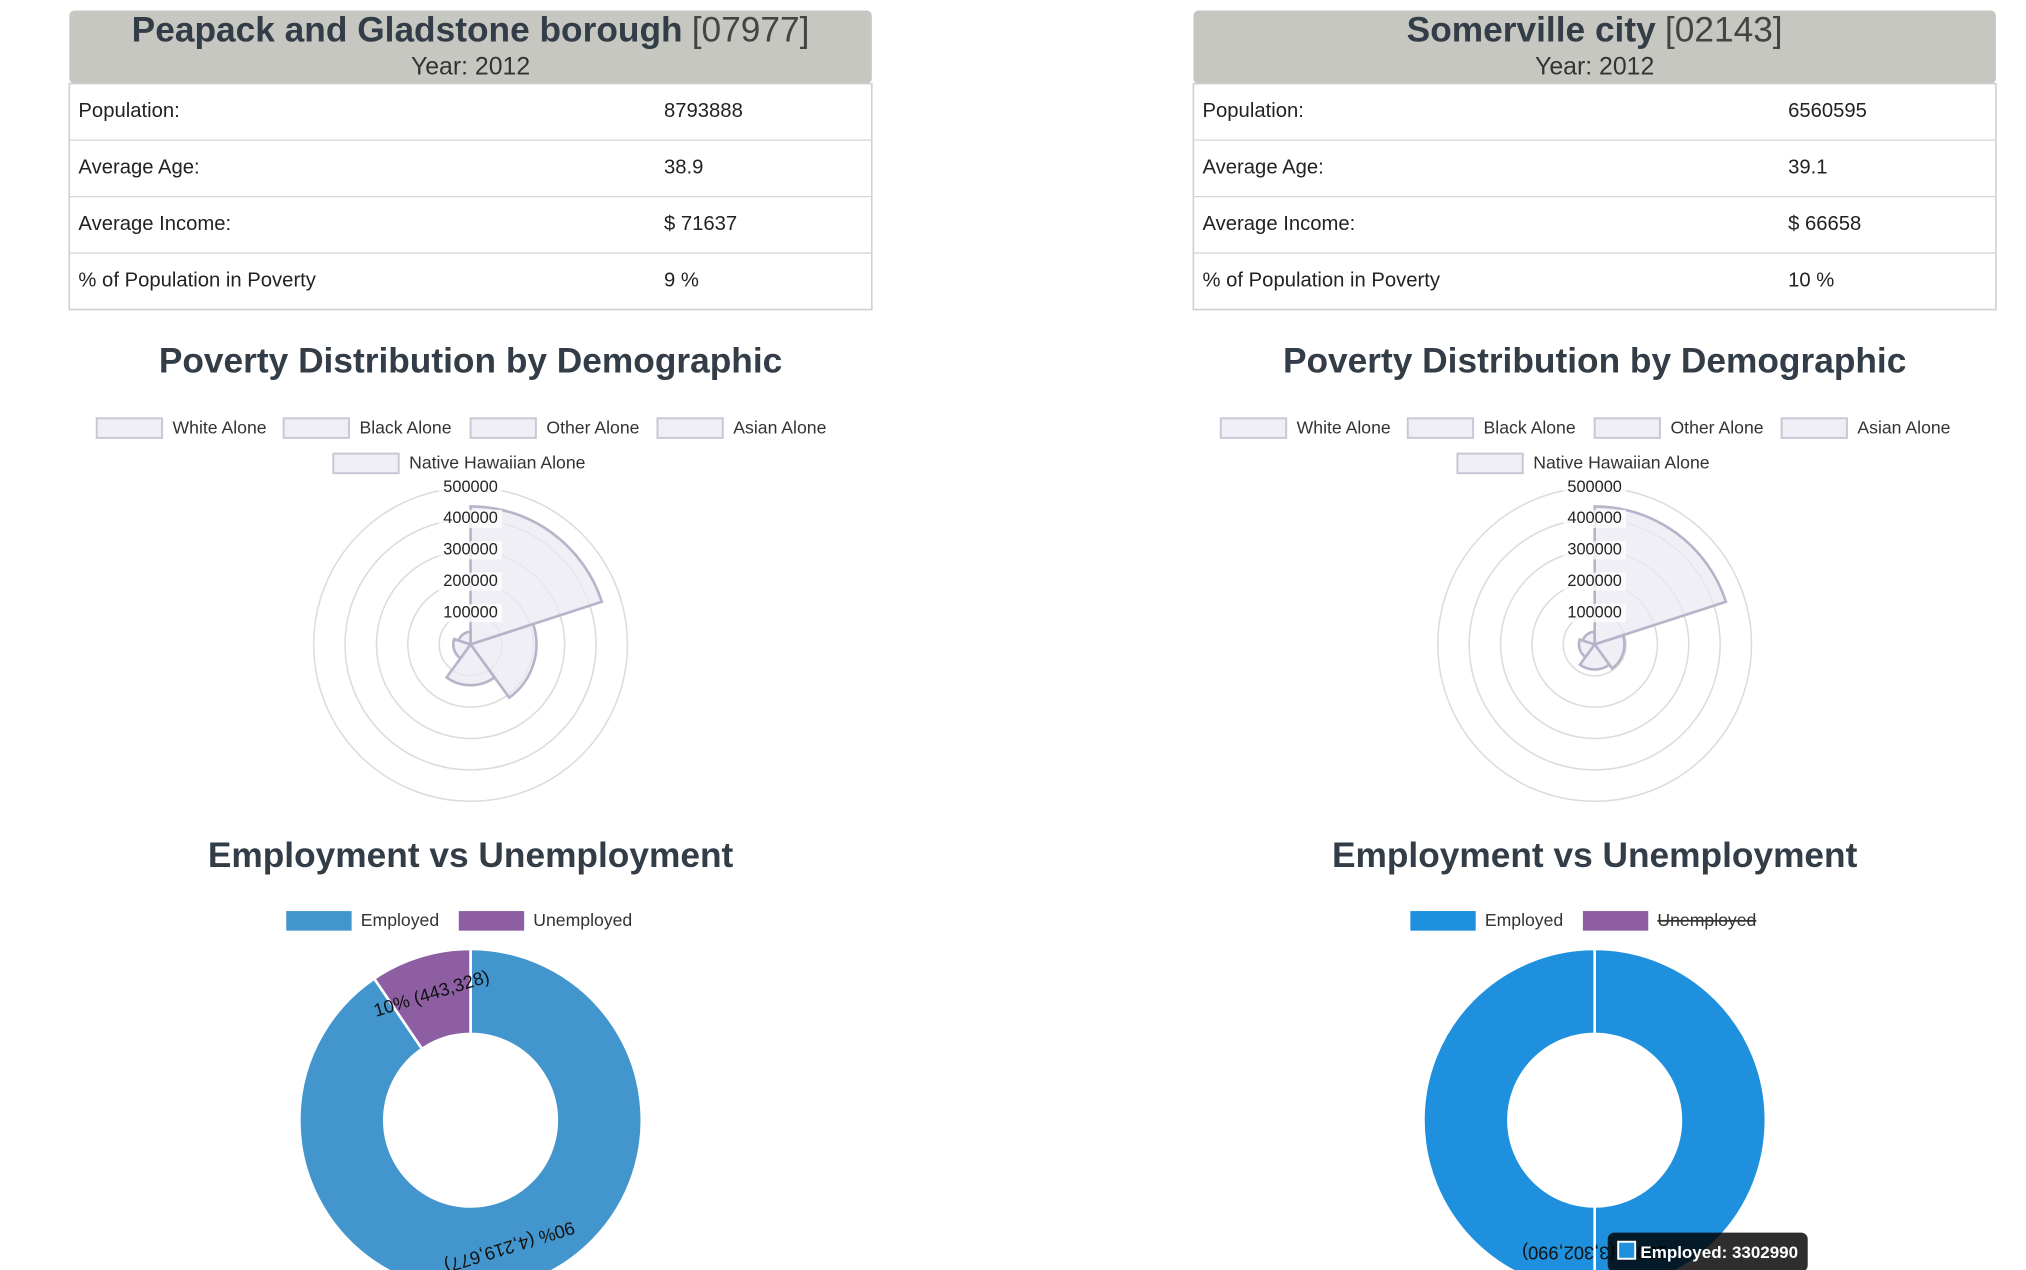  What do you see at coordinates (1531, 30) in the screenshot?
I see `city-name: Somerville city` at bounding box center [1531, 30].